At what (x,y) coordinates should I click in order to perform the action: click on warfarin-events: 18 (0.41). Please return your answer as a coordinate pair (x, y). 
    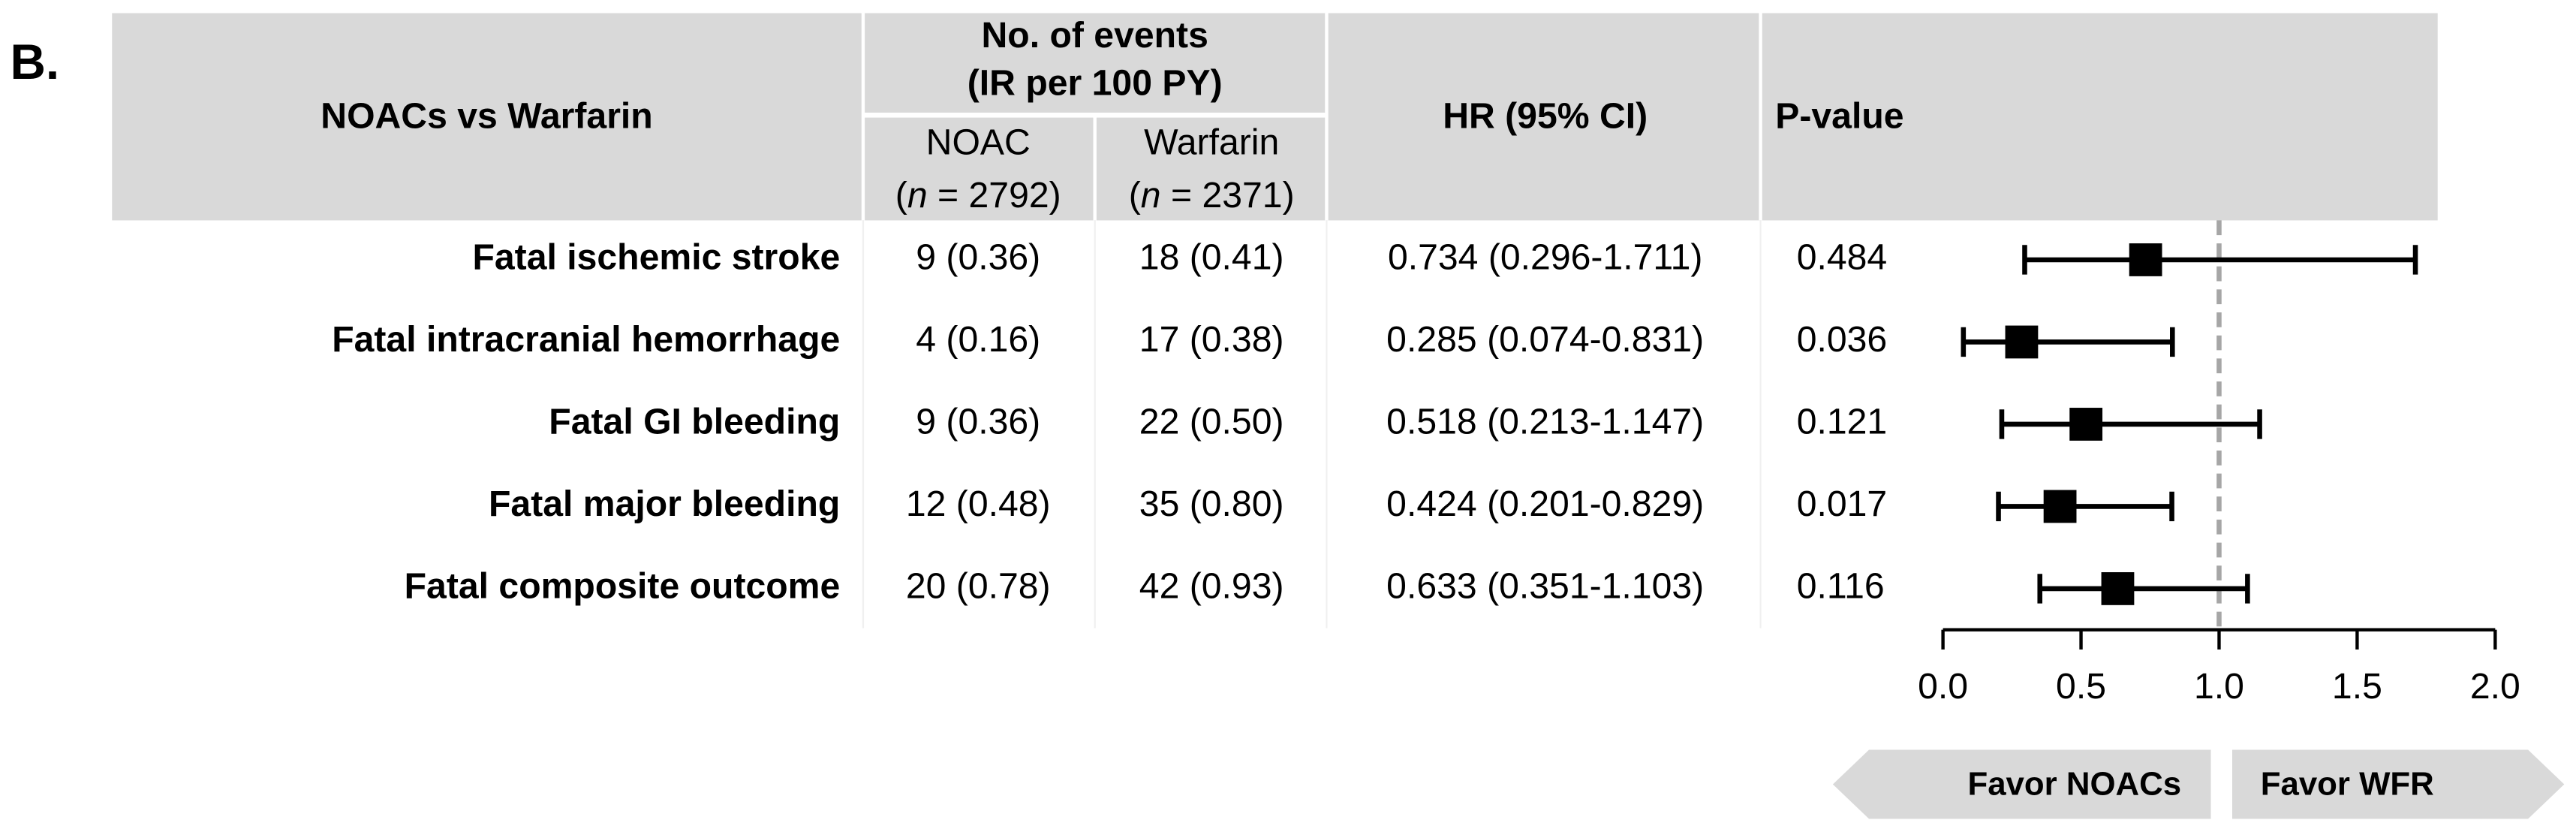
    Looking at the image, I should click on (1211, 257).